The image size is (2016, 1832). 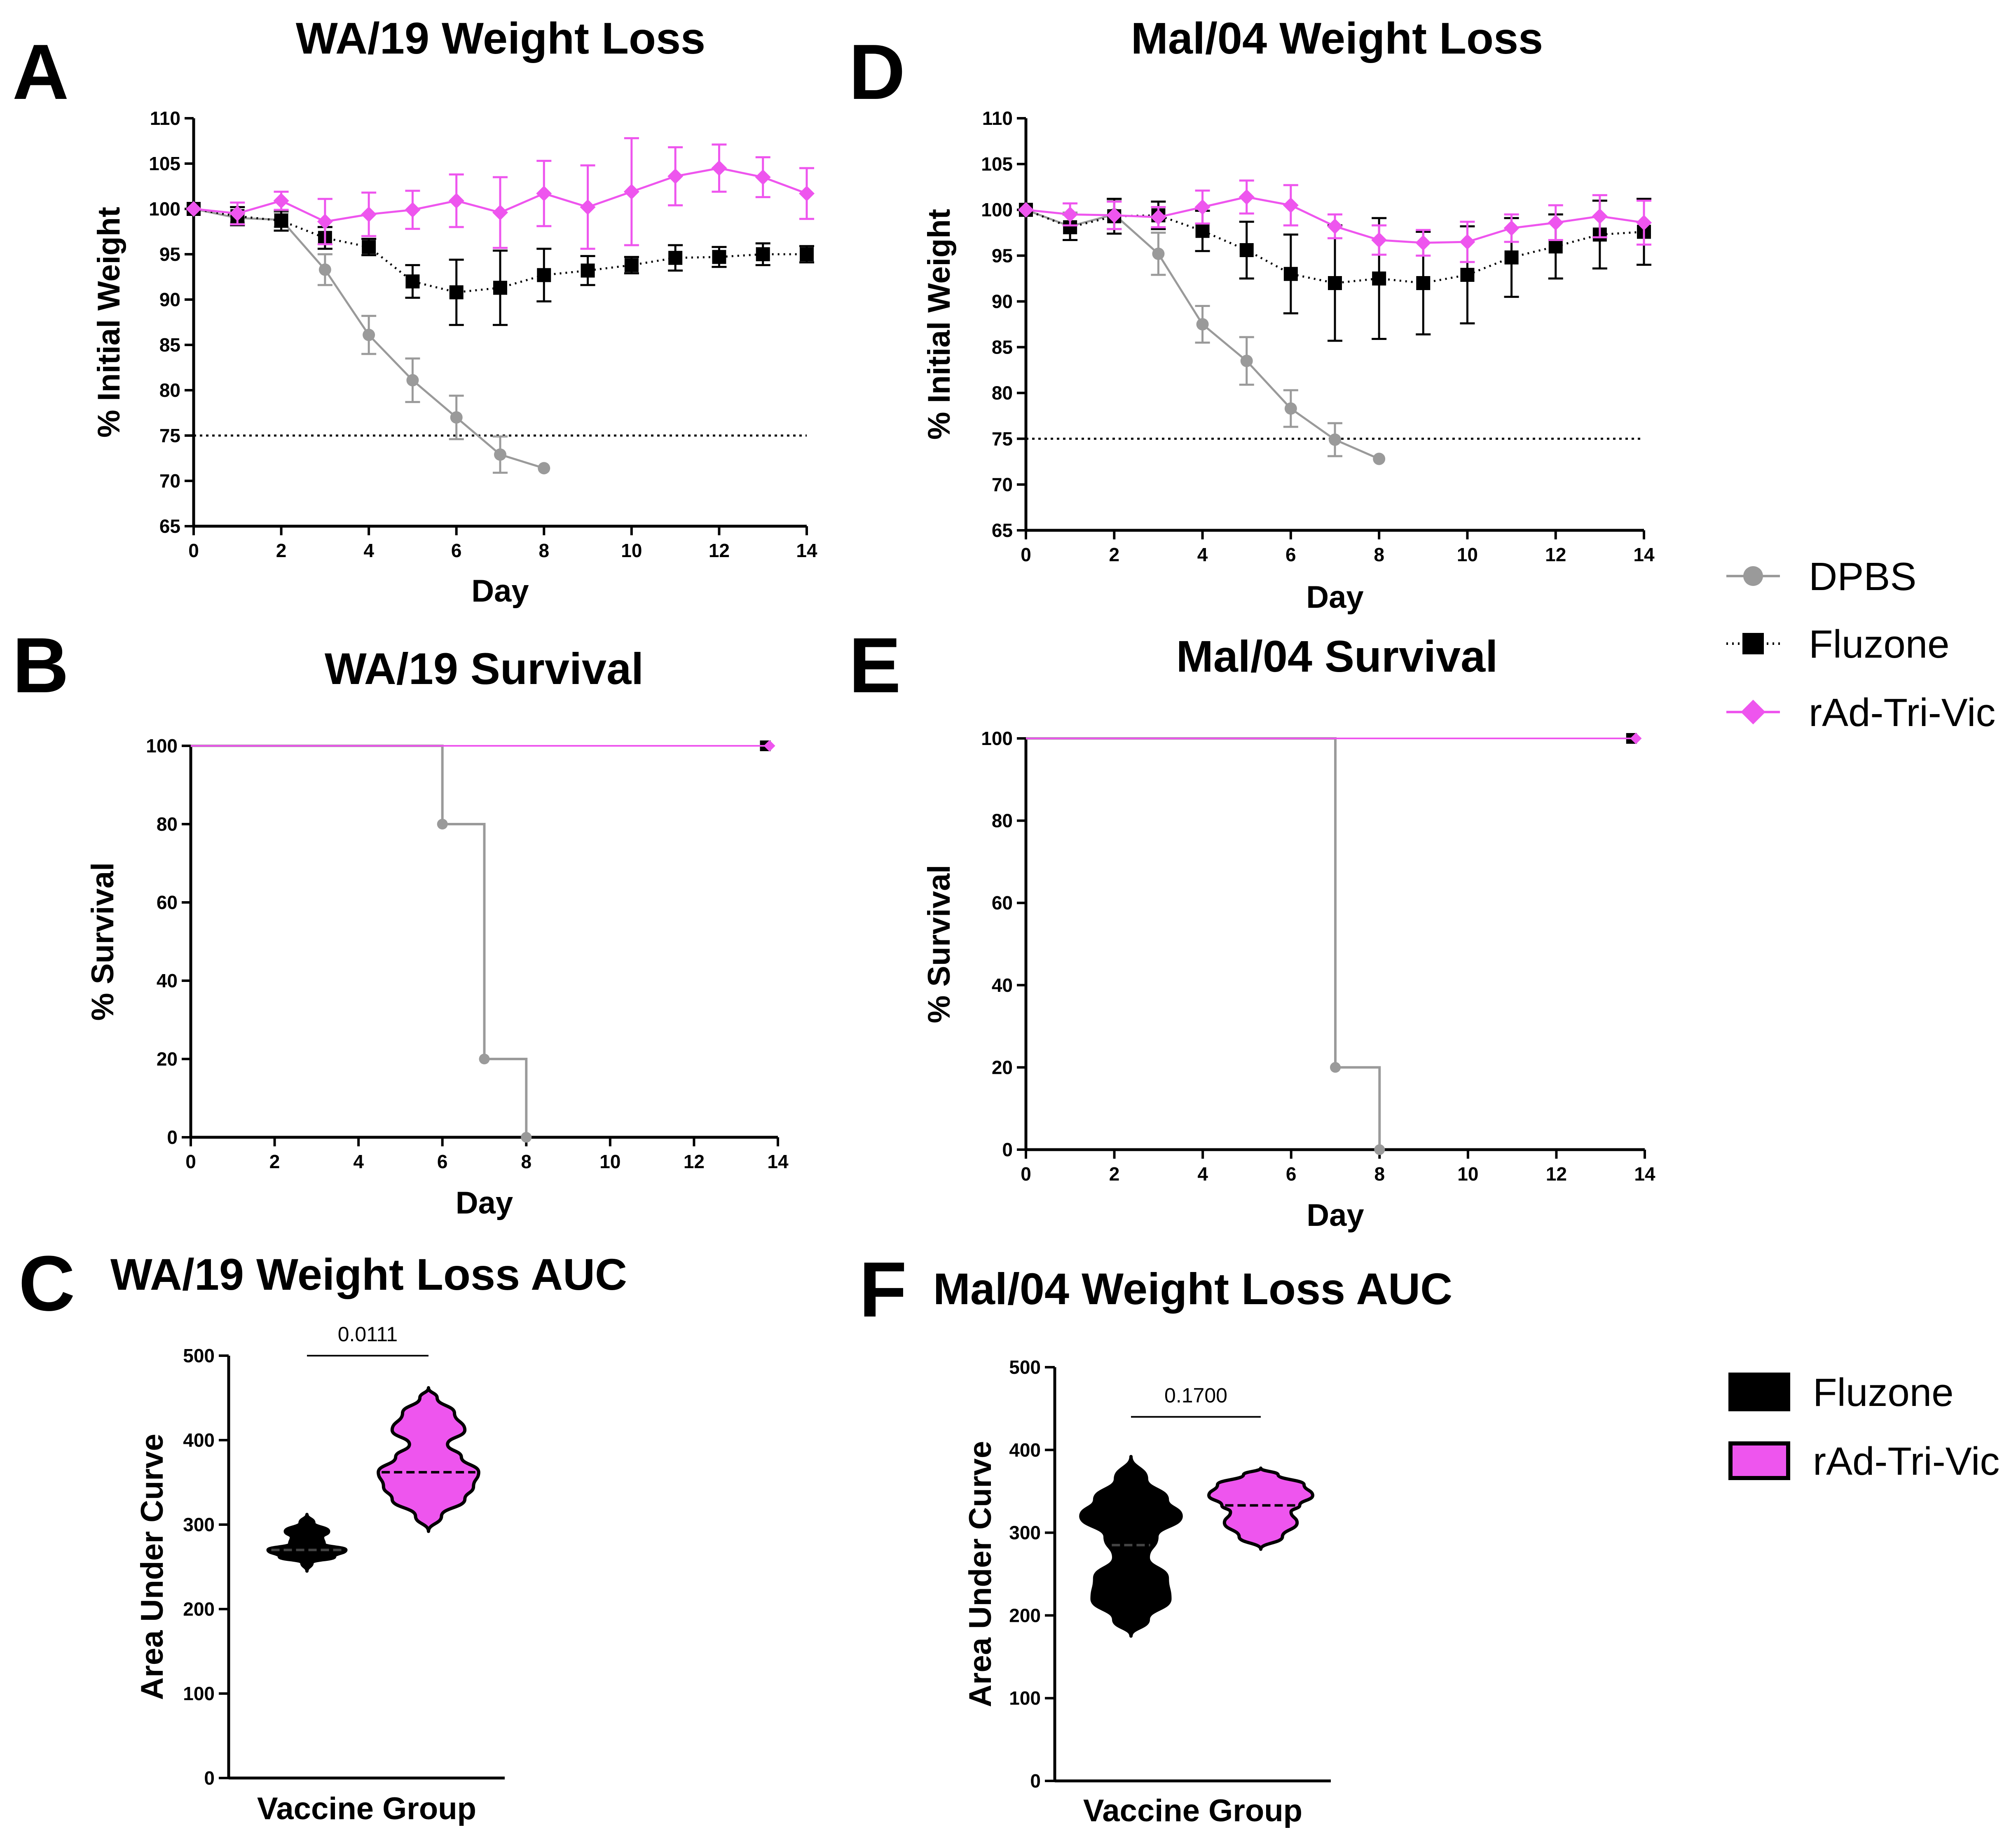 What do you see at coordinates (1202, 554) in the screenshot?
I see `x-tick-label: 4` at bounding box center [1202, 554].